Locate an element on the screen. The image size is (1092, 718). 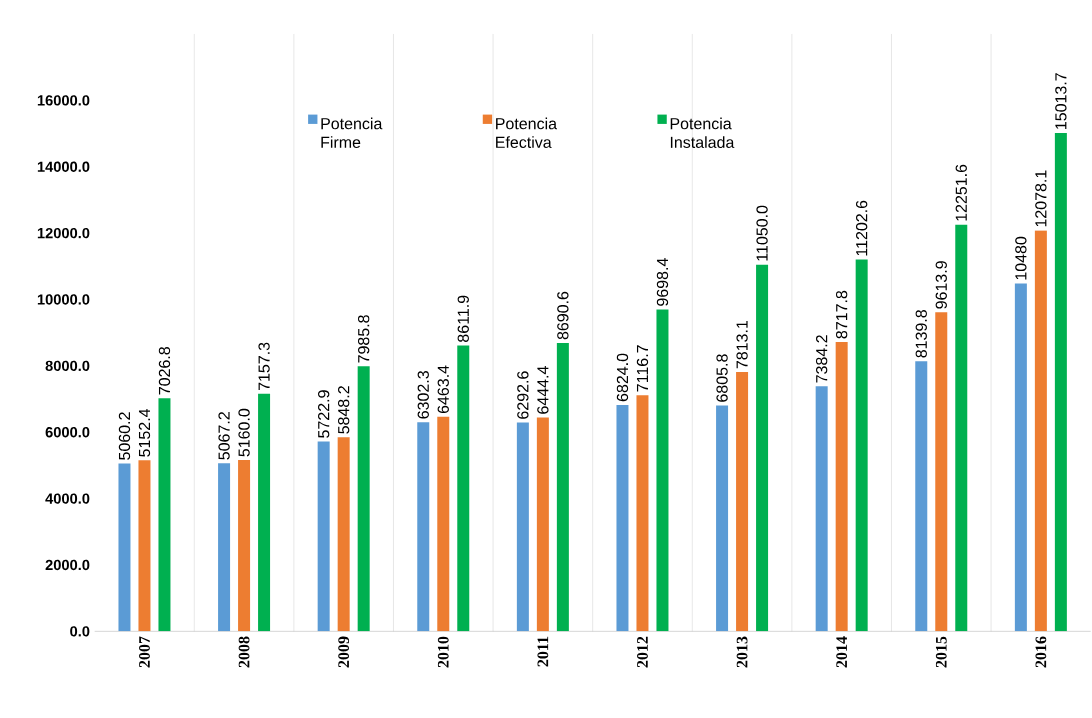
data-label: 5060.2 is located at coordinates (124, 436).